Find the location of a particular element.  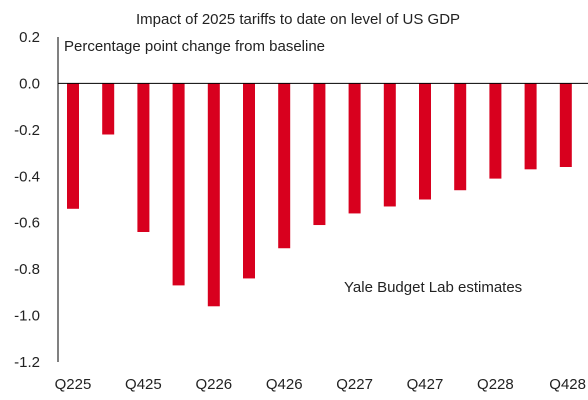

bar-q225 is located at coordinates (73, 146).